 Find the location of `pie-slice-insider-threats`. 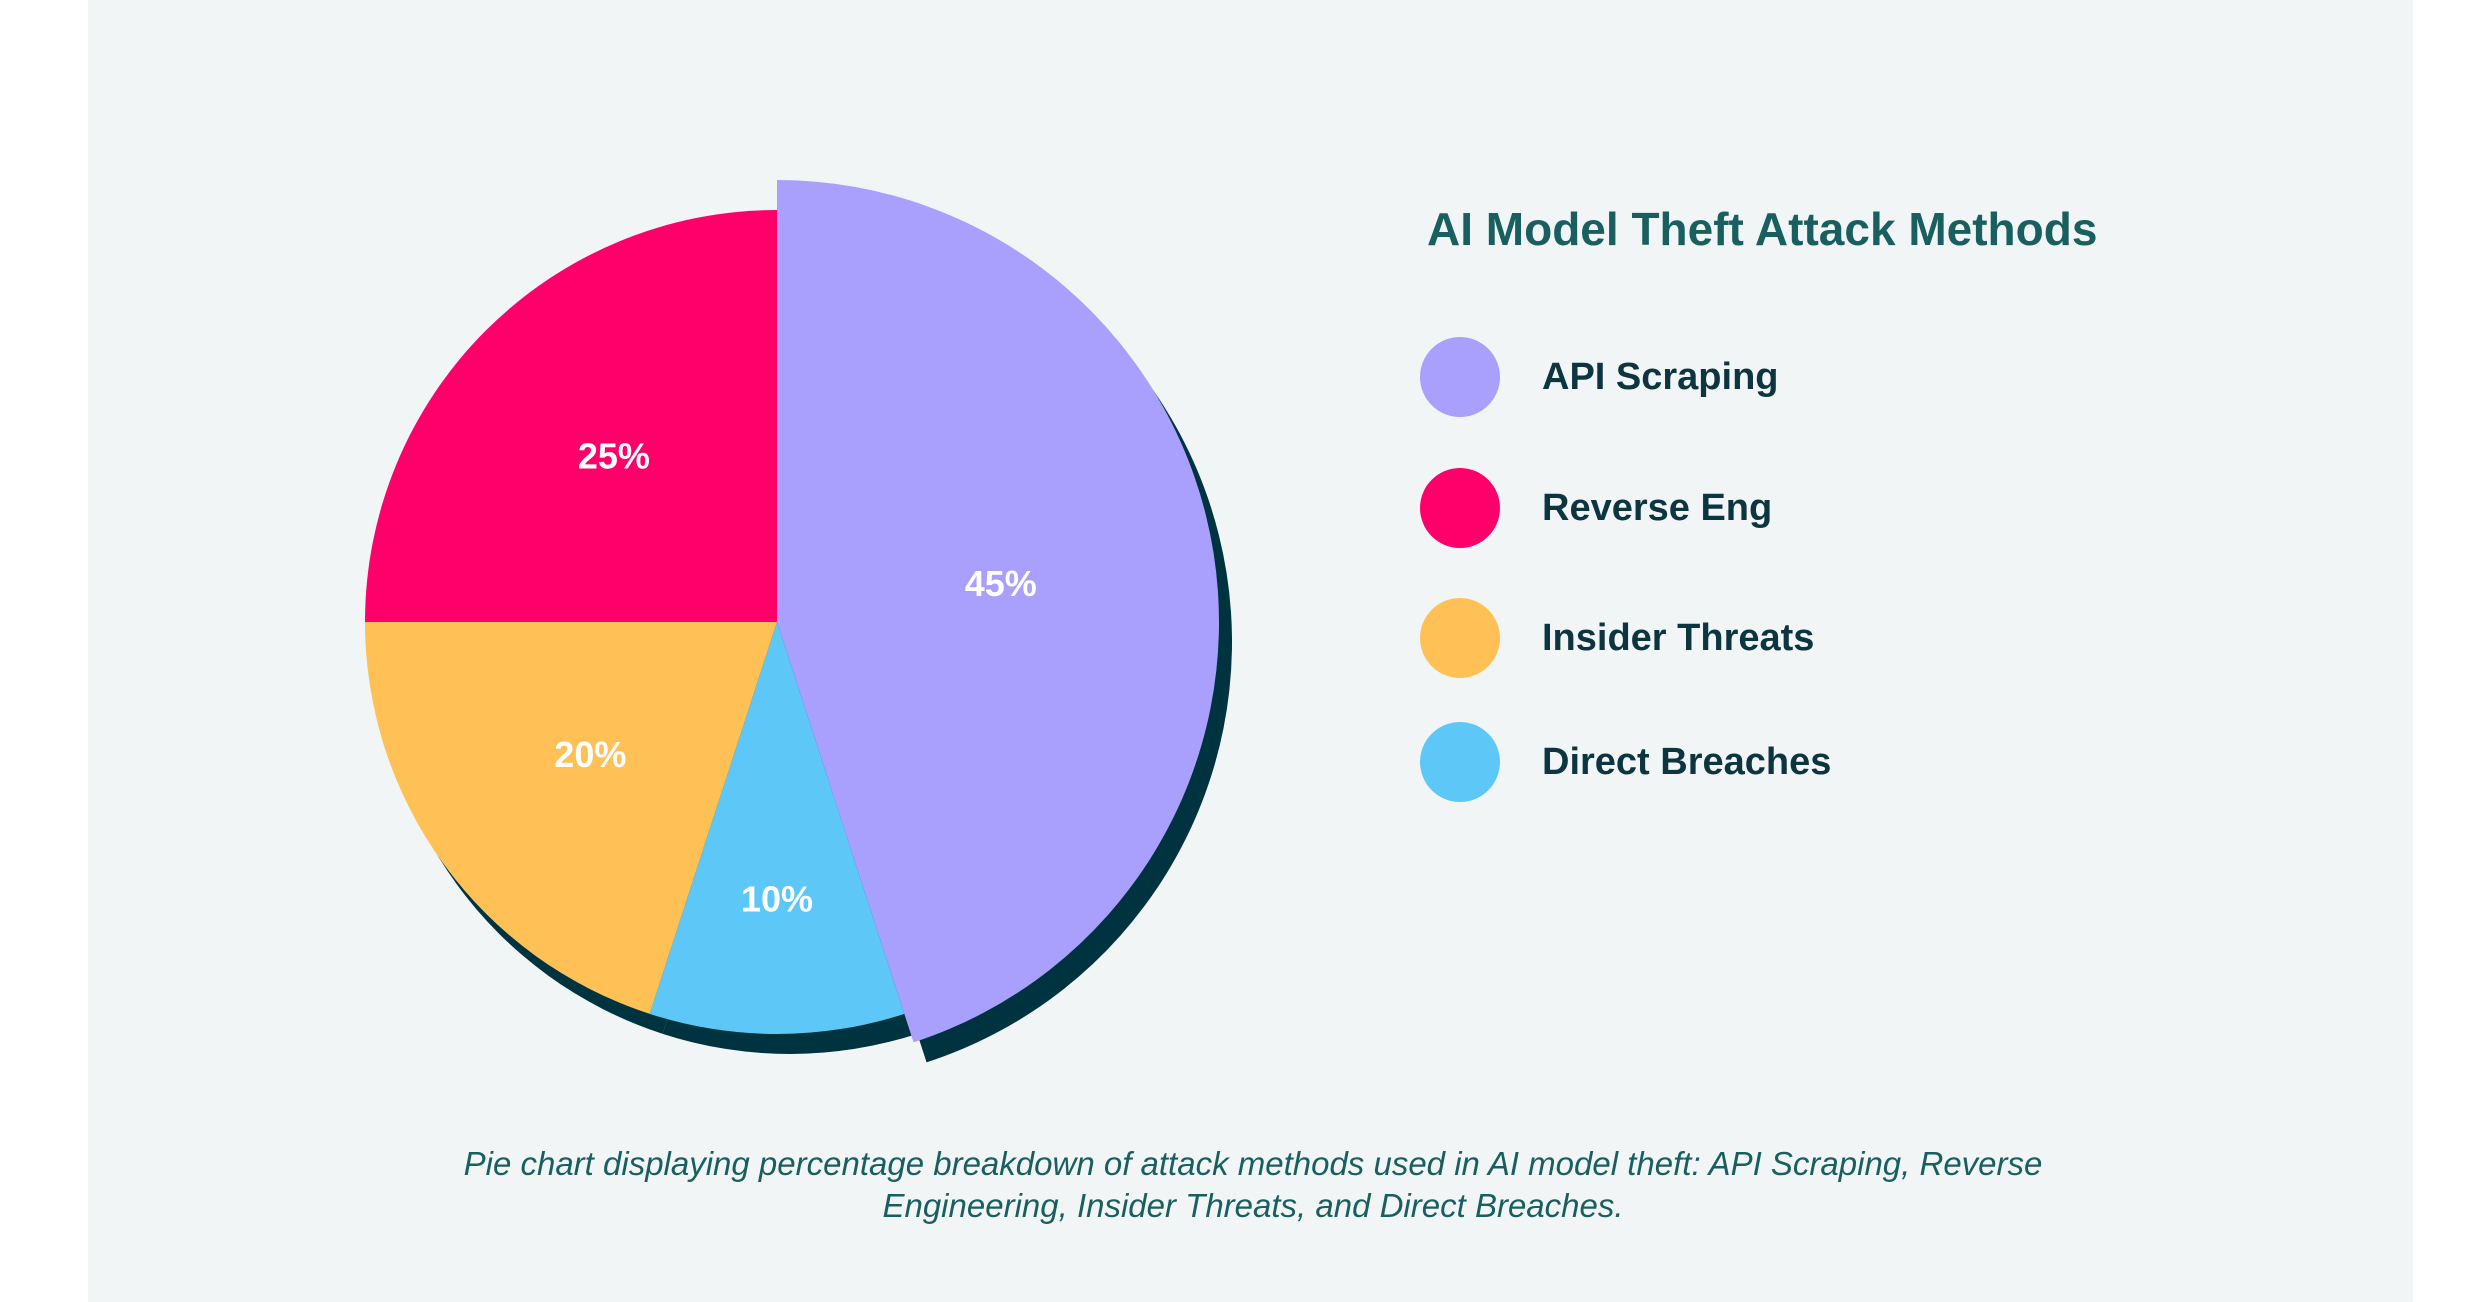

pie-slice-insider-threats is located at coordinates (571, 818).